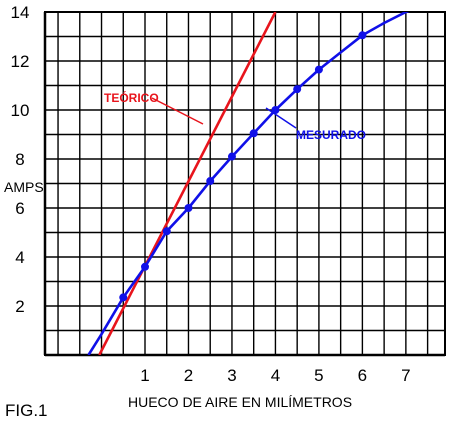 This screenshot has width=454, height=421. What do you see at coordinates (19, 306) in the screenshot?
I see `y-tick-label: 2` at bounding box center [19, 306].